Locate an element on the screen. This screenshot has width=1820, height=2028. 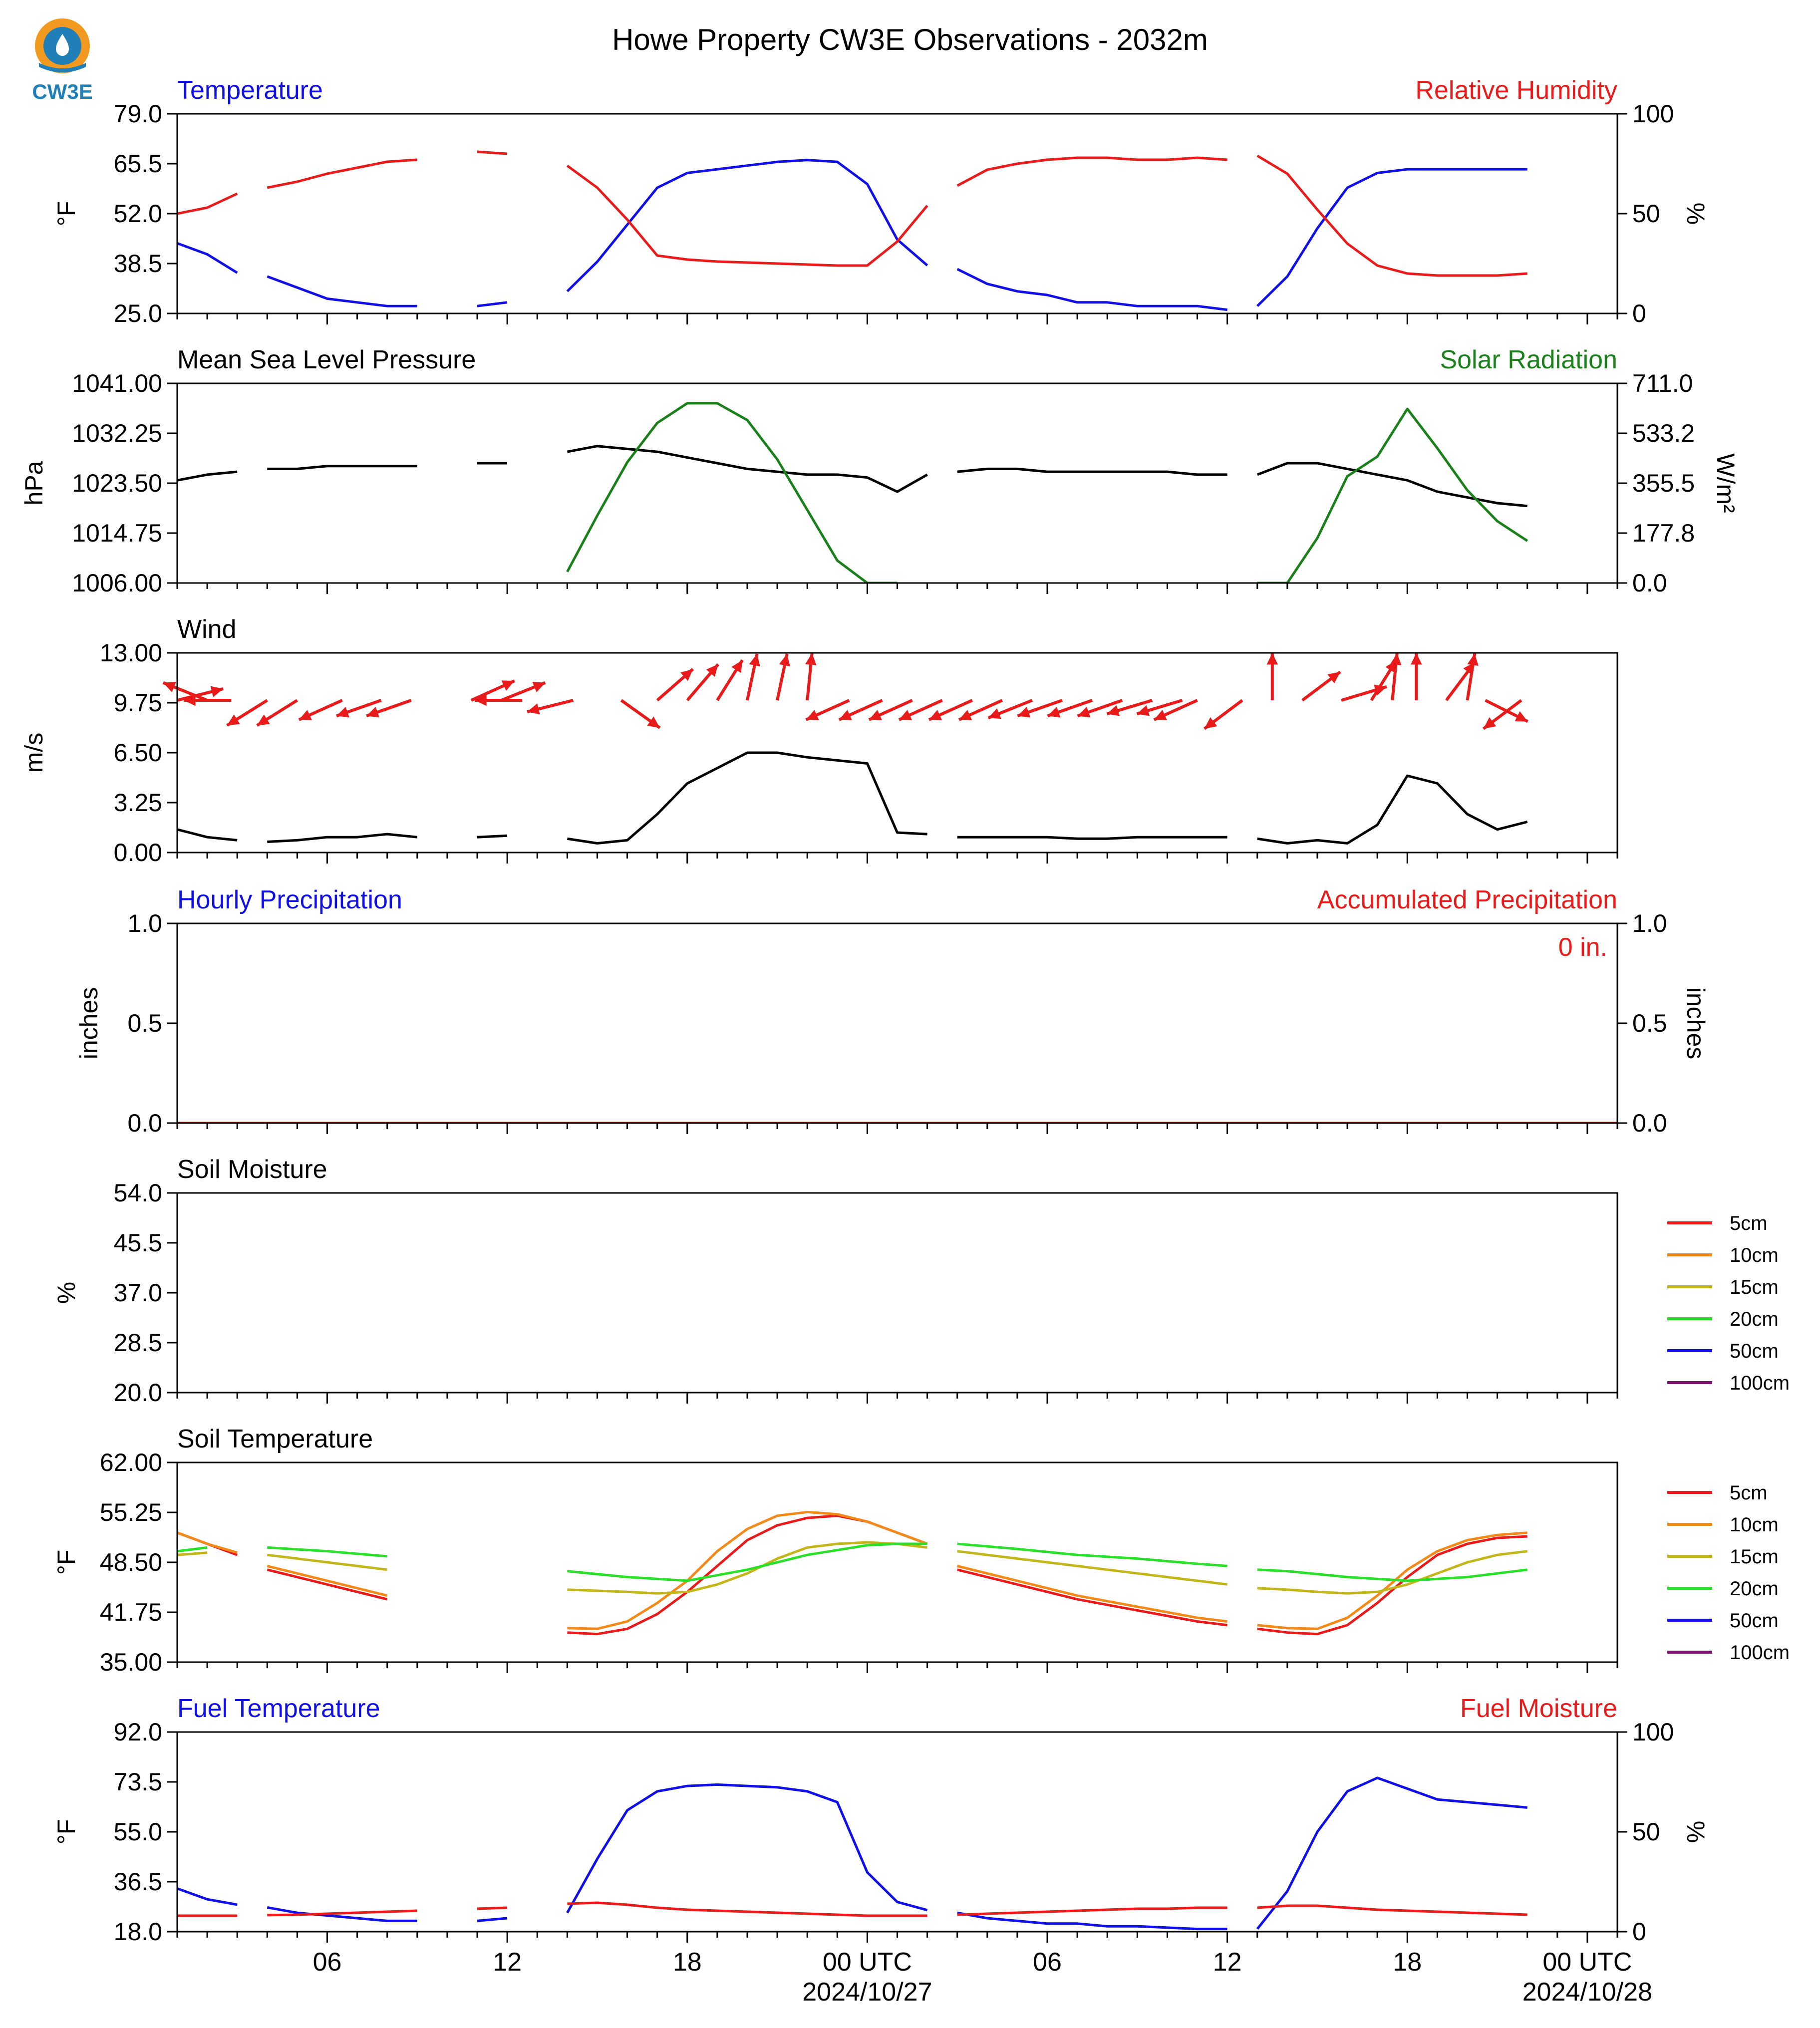
x-tick-label: 18 is located at coordinates (1407, 1962).